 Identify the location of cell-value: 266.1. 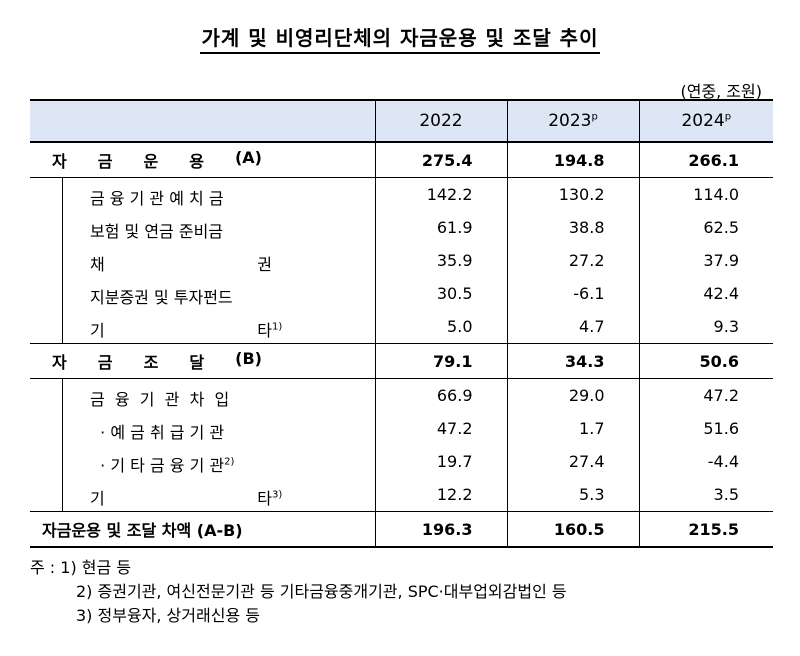
(705, 160).